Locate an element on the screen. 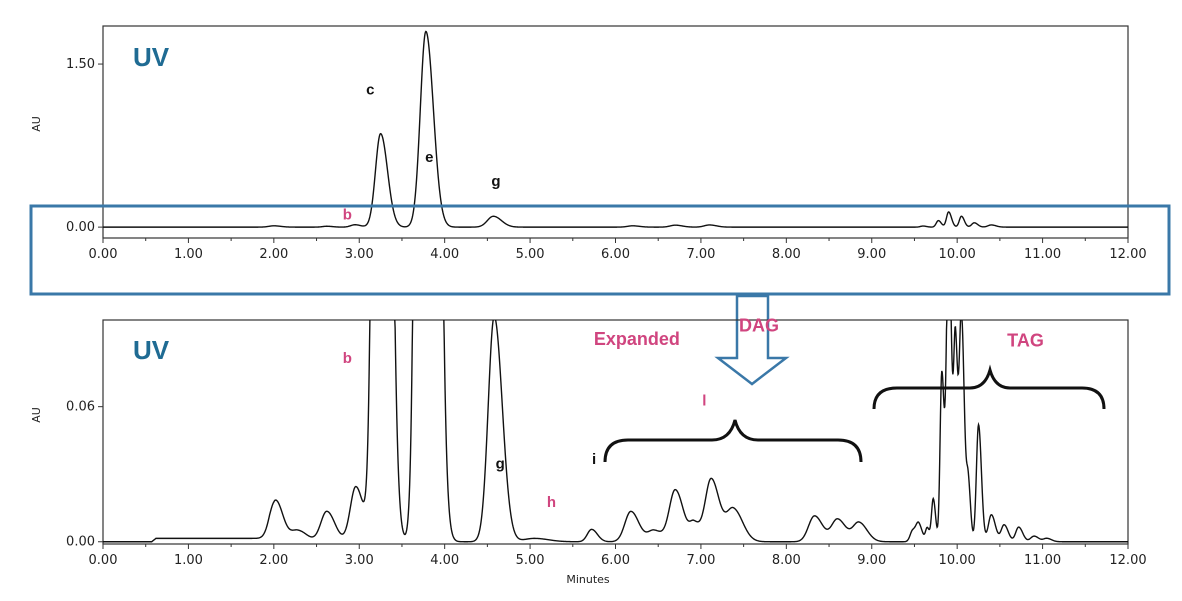 The width and height of the screenshot is (1182, 601). top-peak-label-c: c is located at coordinates (370, 89).